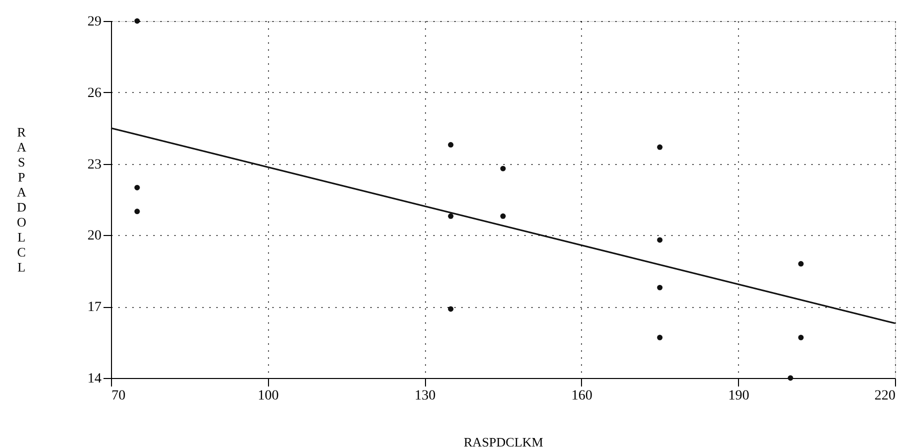  What do you see at coordinates (739, 396) in the screenshot?
I see `x-tick-label: 190` at bounding box center [739, 396].